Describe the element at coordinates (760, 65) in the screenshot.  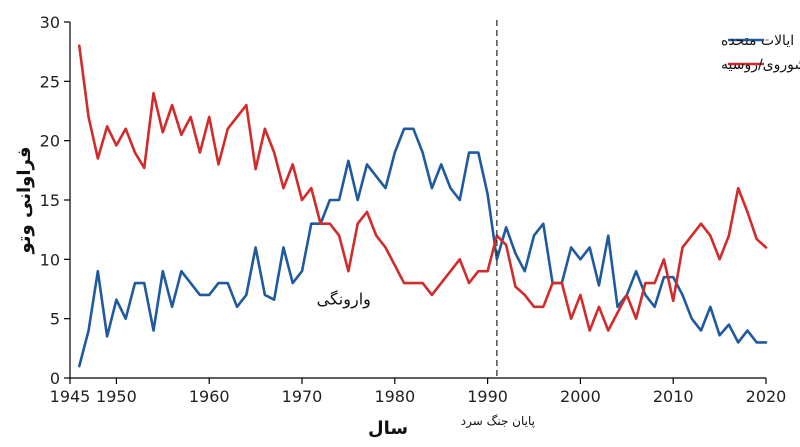
I see `legend-label-1: اتحاد جماهیر شوروی/روسیه` at that location.